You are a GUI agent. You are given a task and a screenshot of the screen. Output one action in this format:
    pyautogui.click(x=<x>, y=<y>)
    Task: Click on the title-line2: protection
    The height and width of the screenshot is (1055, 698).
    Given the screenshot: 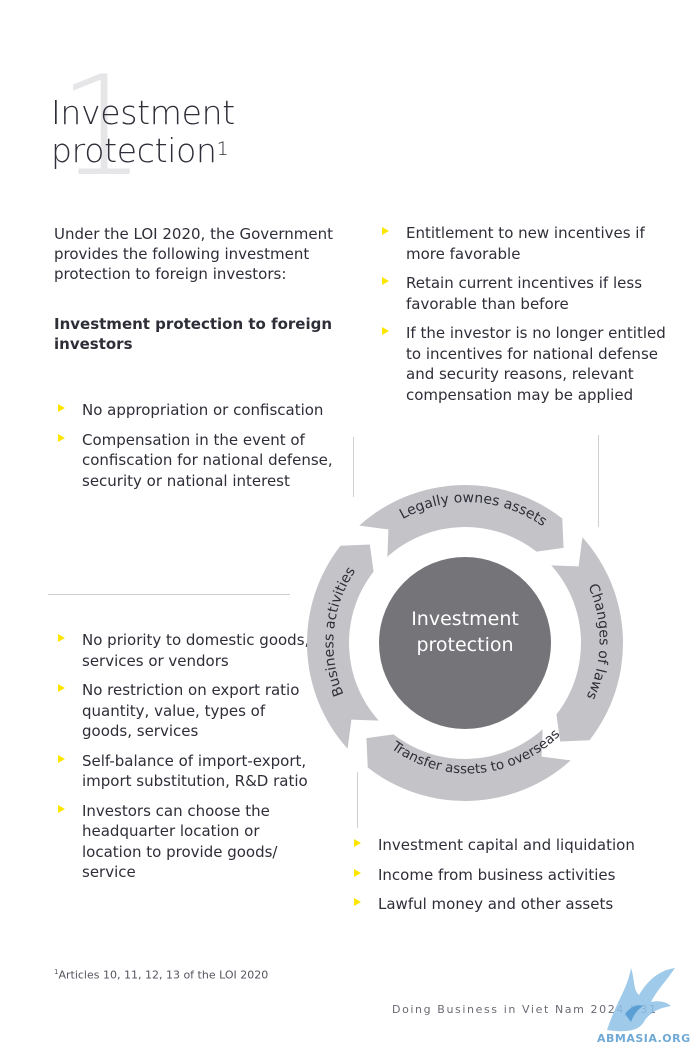 What is the action you would take?
    pyautogui.click(x=134, y=150)
    